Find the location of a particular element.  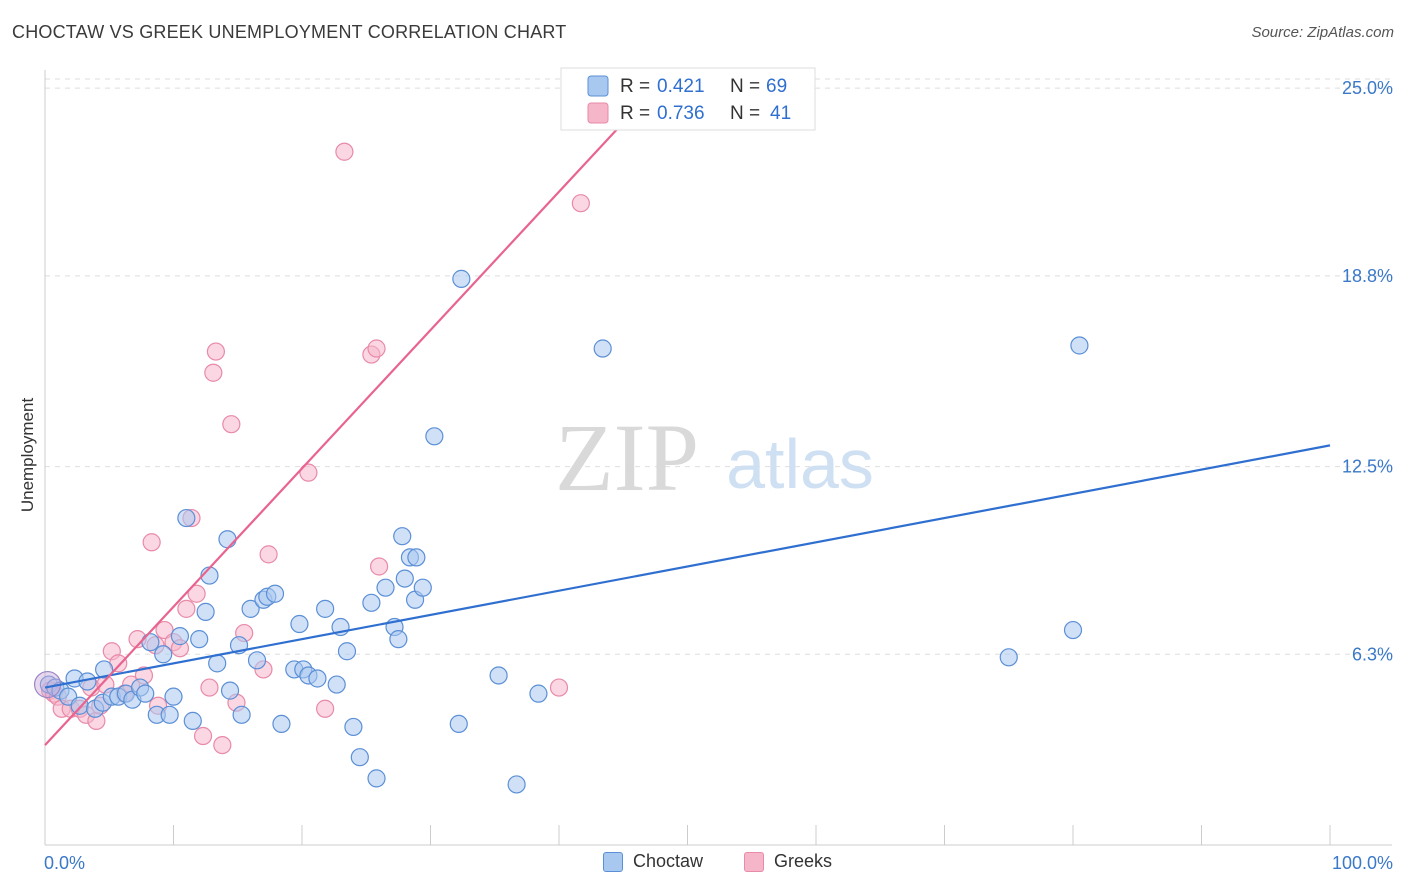

x-tick-label-min: 0.0% is located at coordinates (64, 863).